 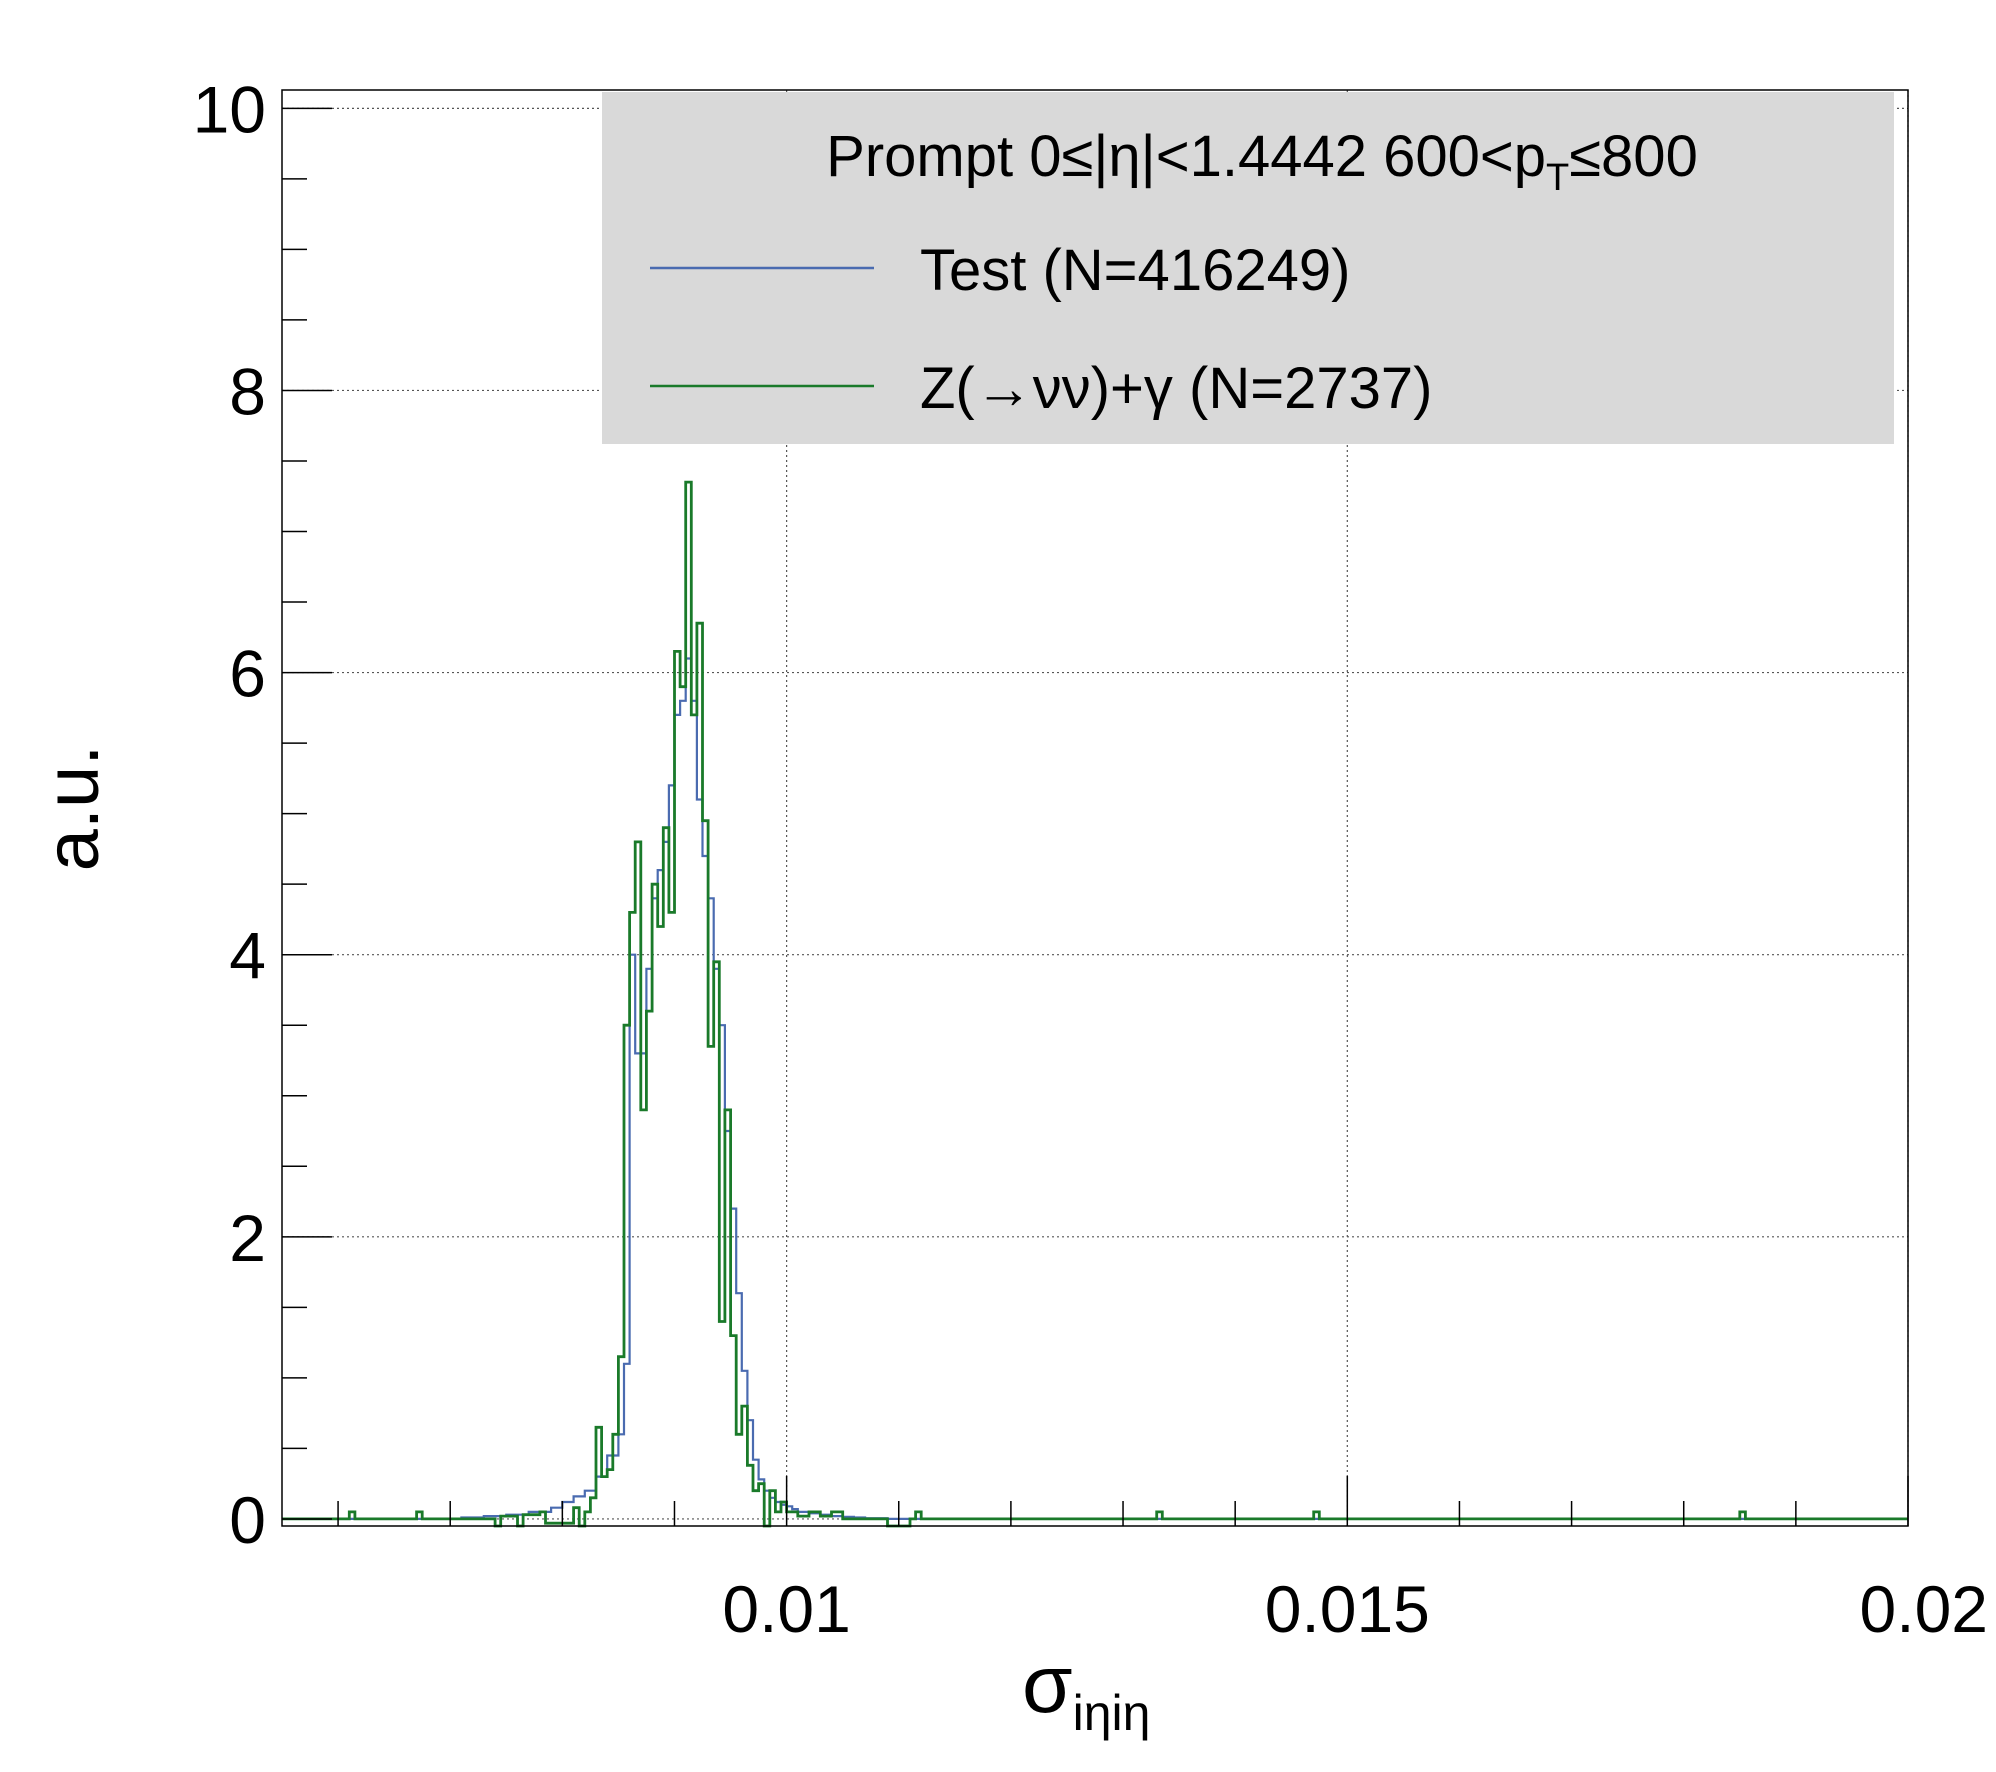 I want to click on x-axis-title-main: σ, so click(x=1047, y=1684).